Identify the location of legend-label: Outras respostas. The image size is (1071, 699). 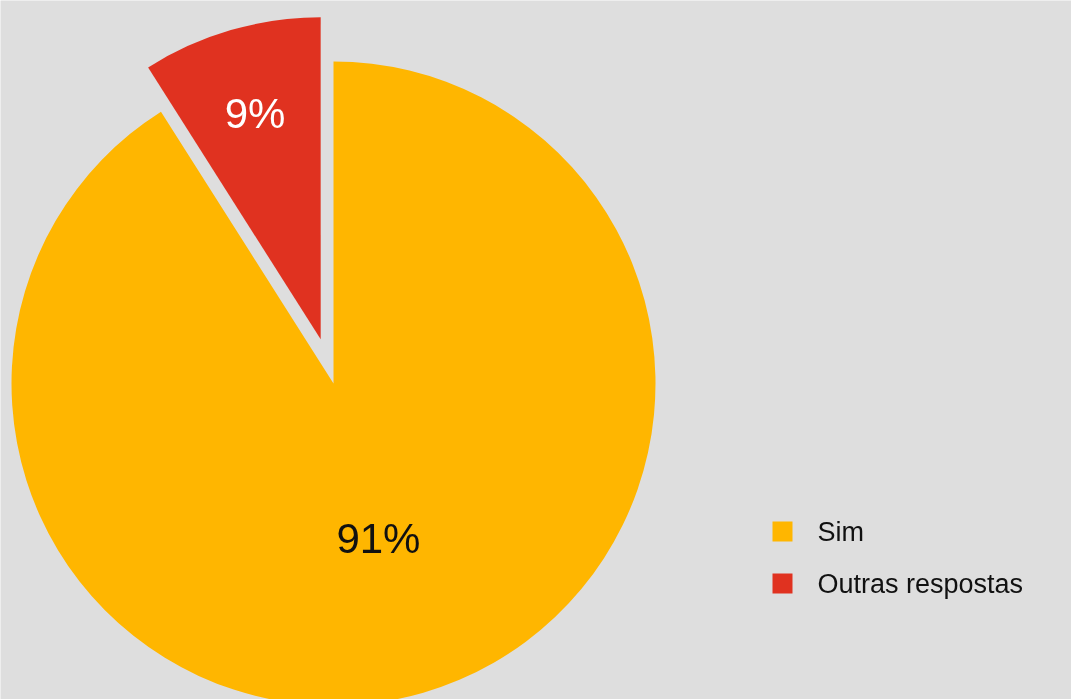
(920, 583).